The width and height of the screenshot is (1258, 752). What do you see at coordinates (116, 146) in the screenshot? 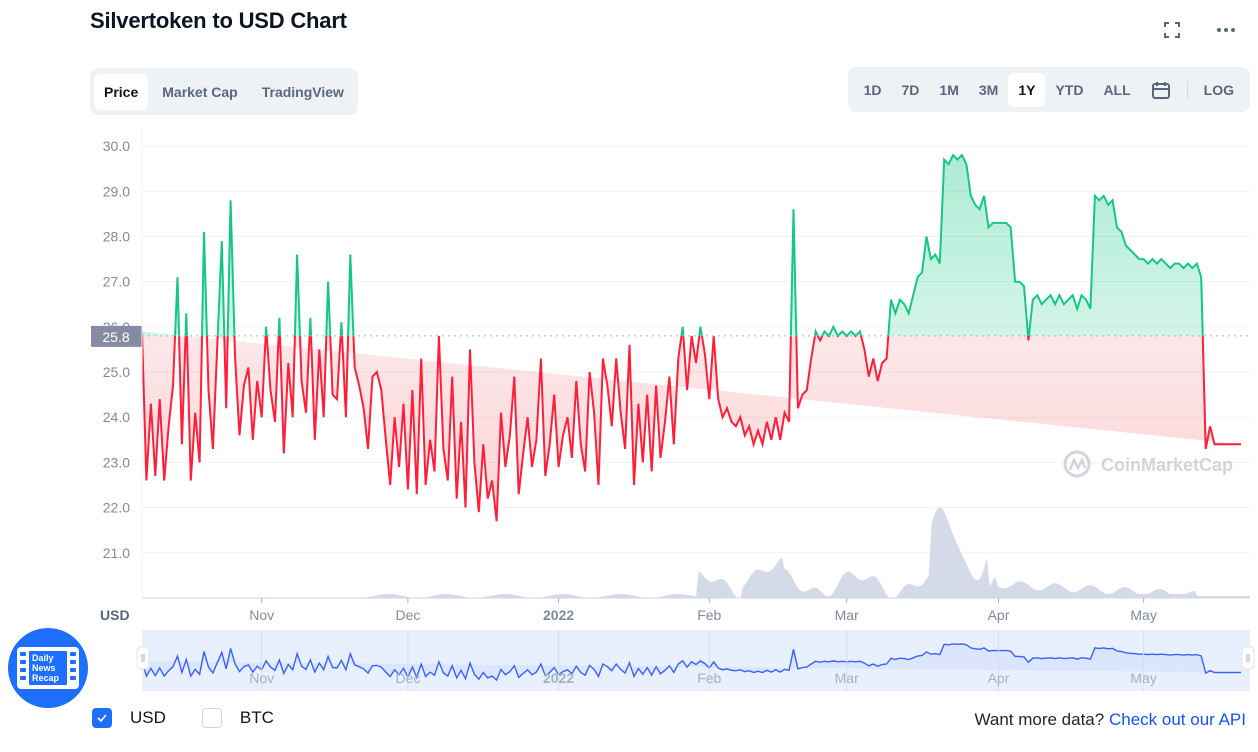
I see `y-tick-label: 30.0` at bounding box center [116, 146].